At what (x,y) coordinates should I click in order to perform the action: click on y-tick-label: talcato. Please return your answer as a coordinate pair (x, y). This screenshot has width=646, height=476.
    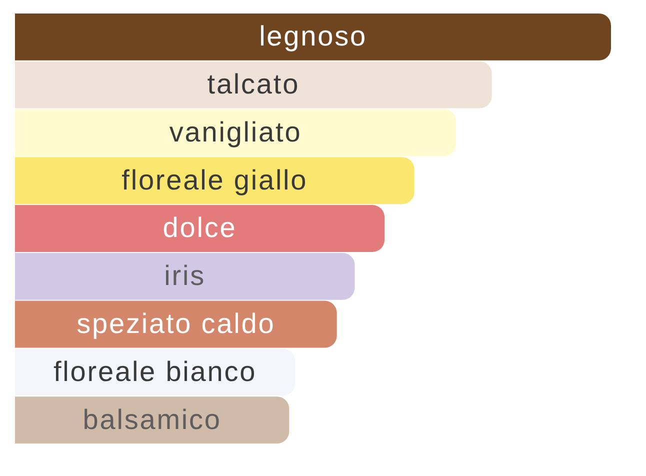
    Looking at the image, I should click on (253, 84).